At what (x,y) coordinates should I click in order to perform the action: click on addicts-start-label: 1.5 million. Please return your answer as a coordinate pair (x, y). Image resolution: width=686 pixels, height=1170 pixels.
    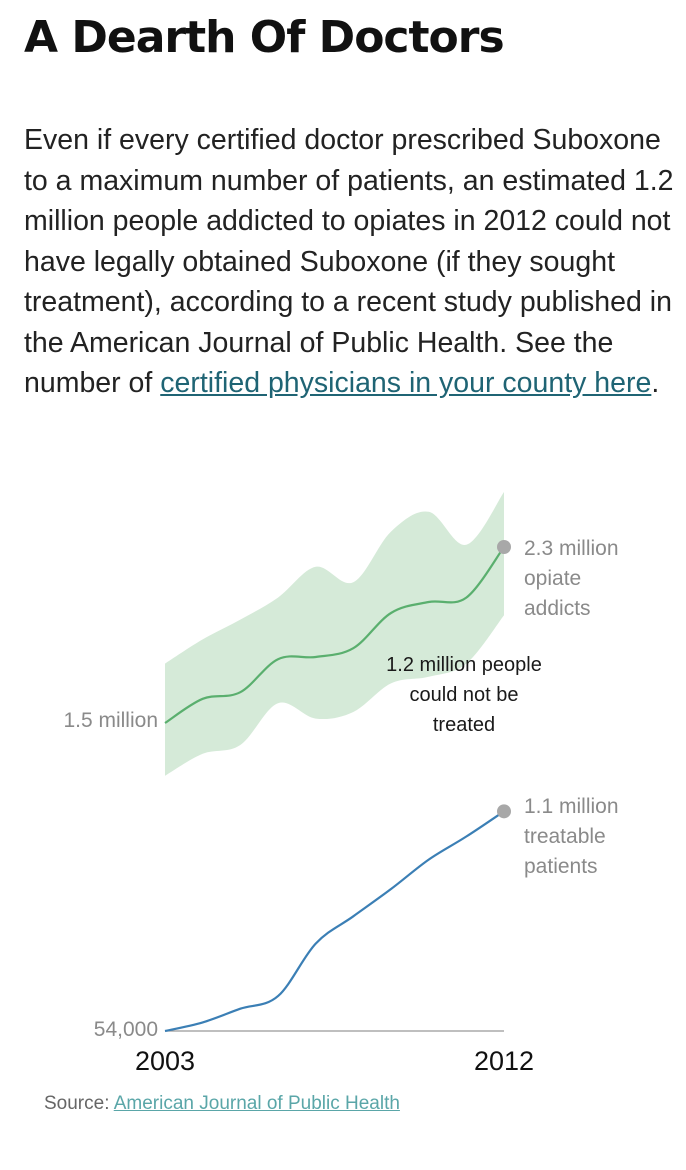
    Looking at the image, I should click on (110, 720).